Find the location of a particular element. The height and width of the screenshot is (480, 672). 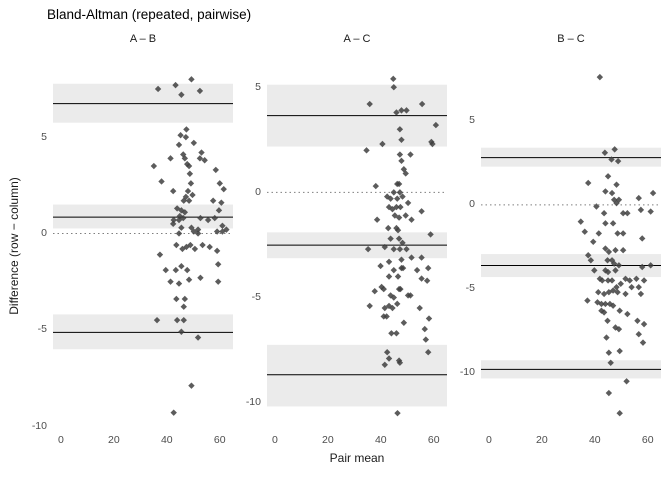

lower-loa-ci-band is located at coordinates (357, 375).